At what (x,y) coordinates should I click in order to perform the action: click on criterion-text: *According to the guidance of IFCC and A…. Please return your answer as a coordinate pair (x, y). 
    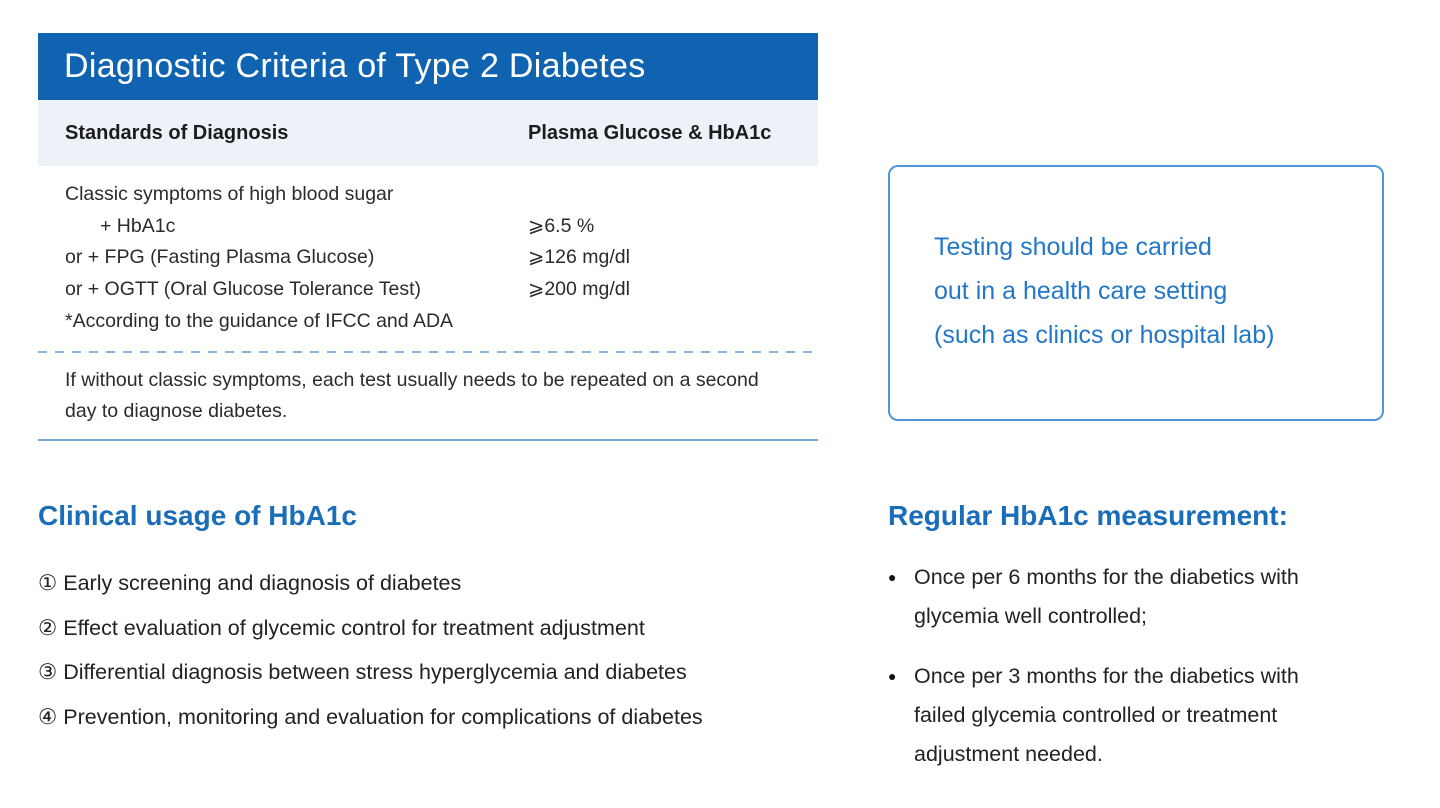
    Looking at the image, I should click on (259, 320).